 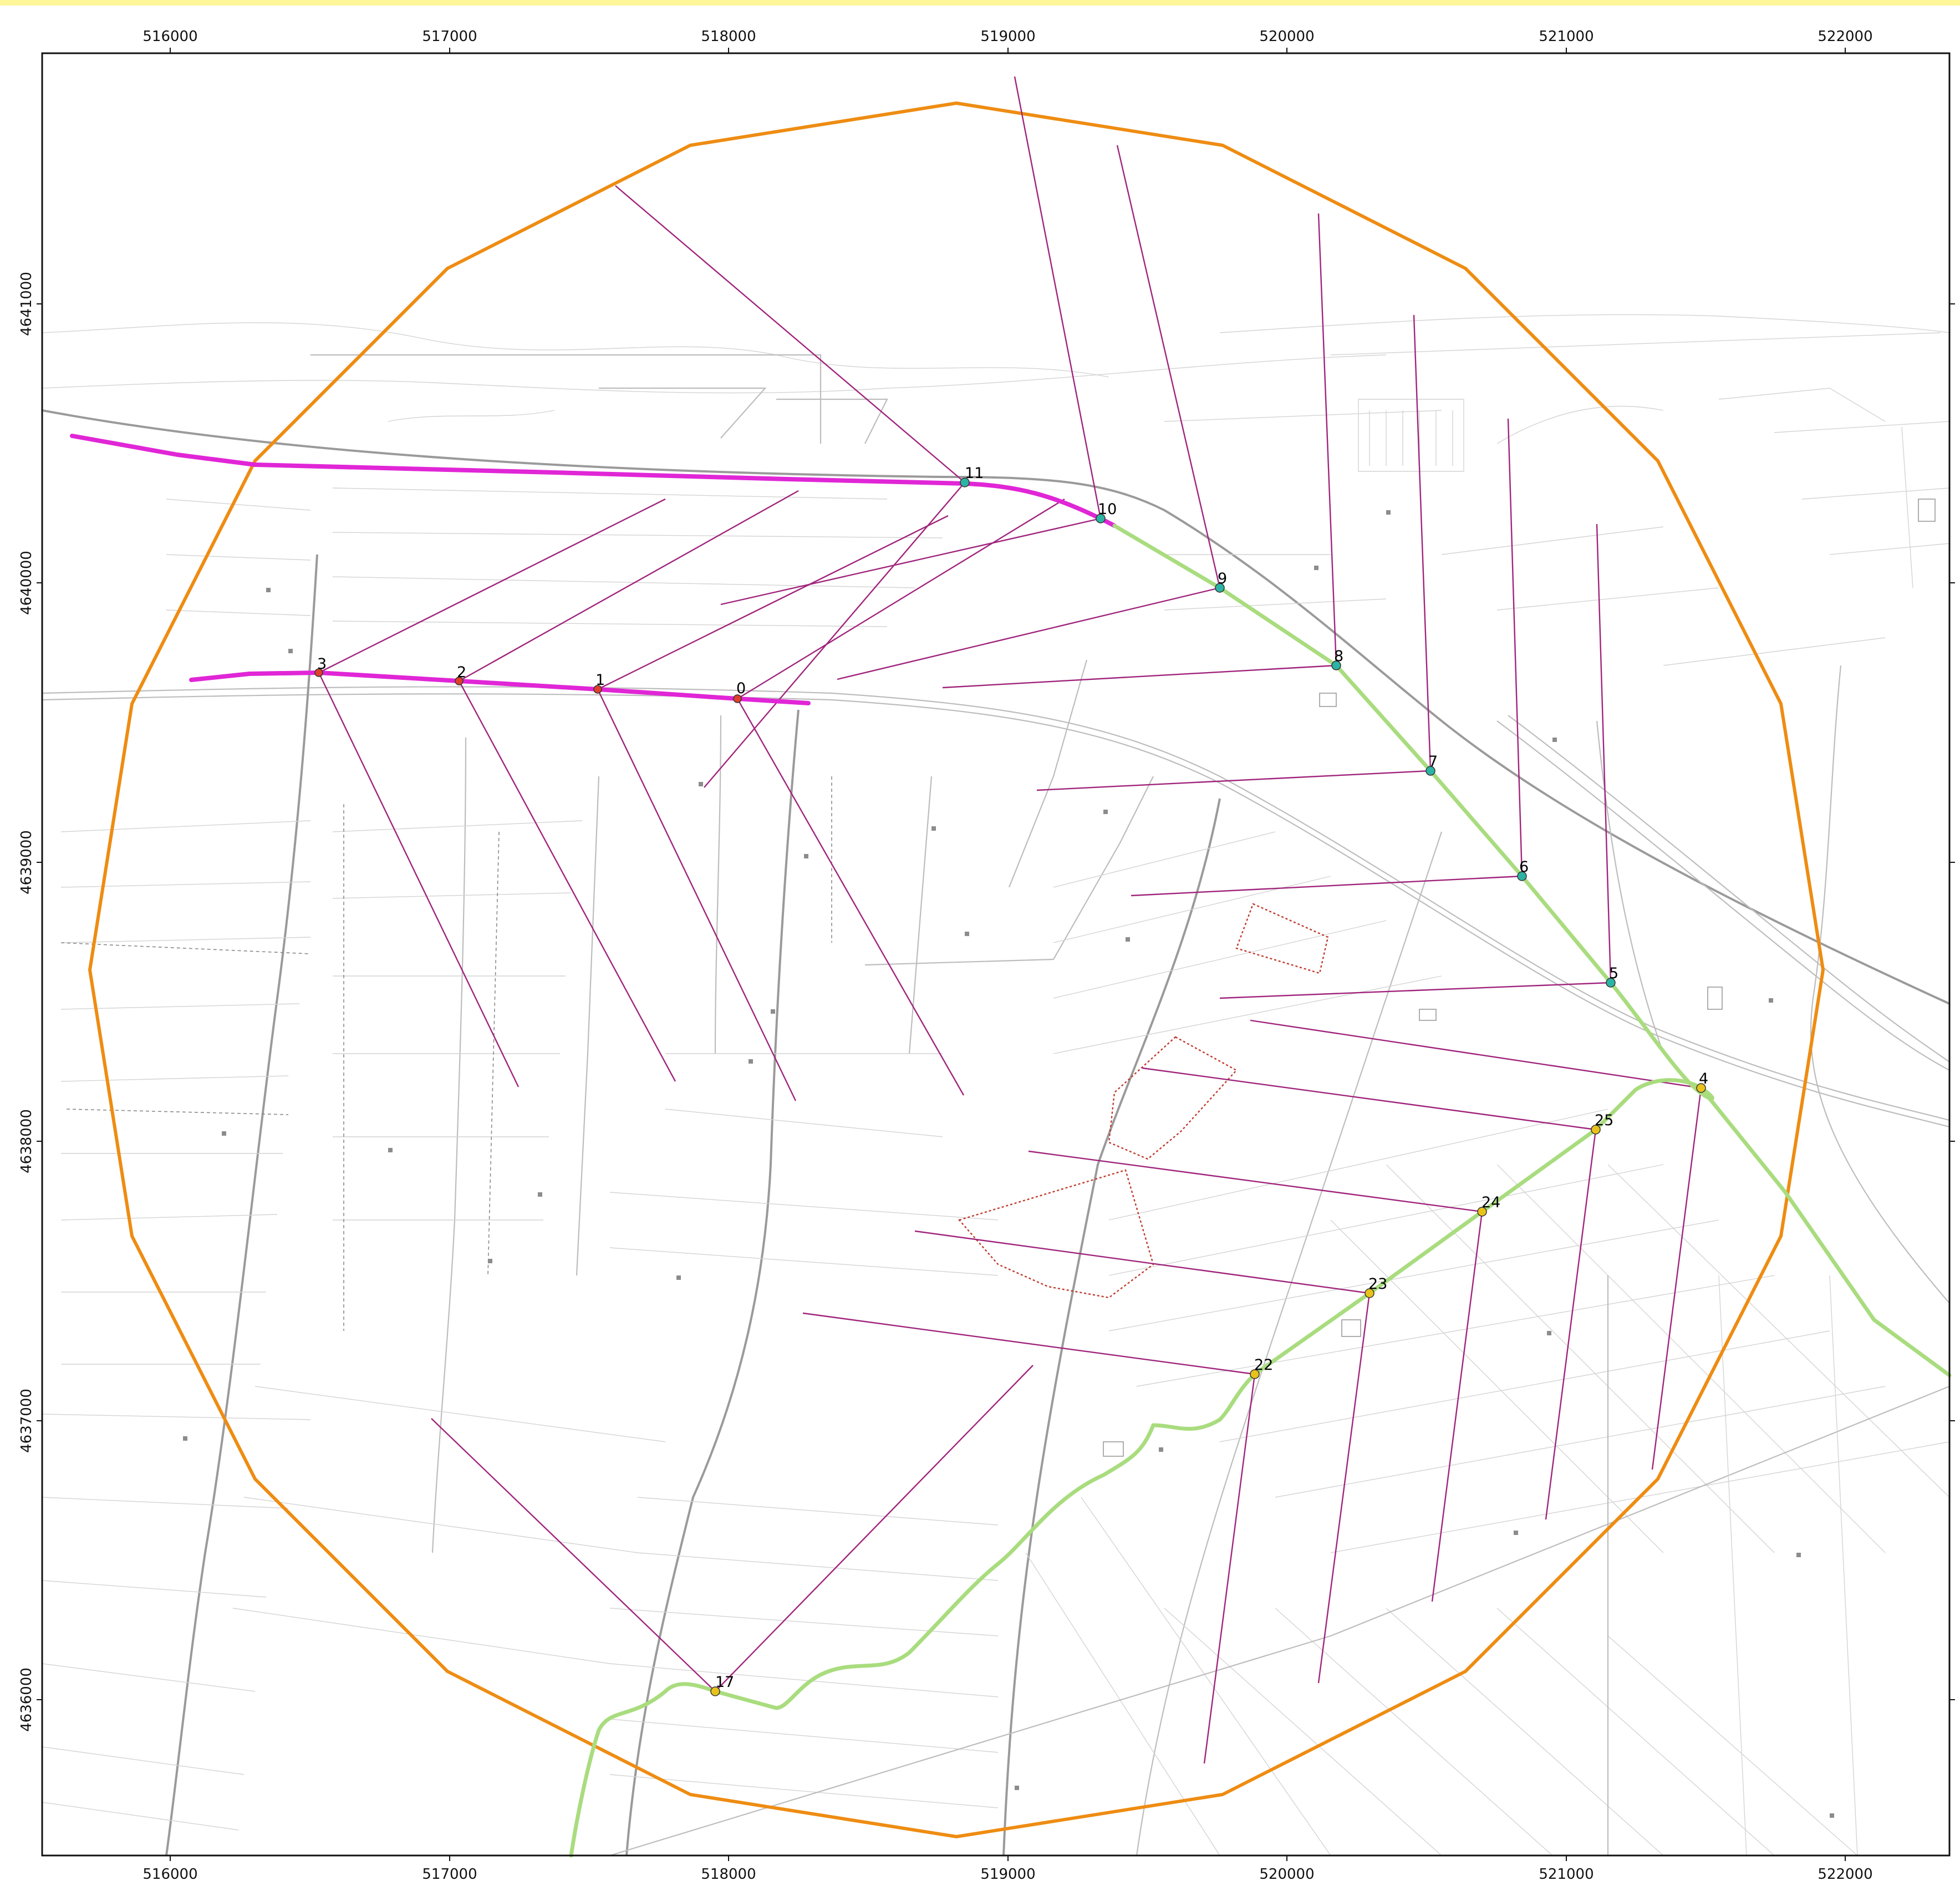 I want to click on point-label: 23, so click(x=1378, y=1284).